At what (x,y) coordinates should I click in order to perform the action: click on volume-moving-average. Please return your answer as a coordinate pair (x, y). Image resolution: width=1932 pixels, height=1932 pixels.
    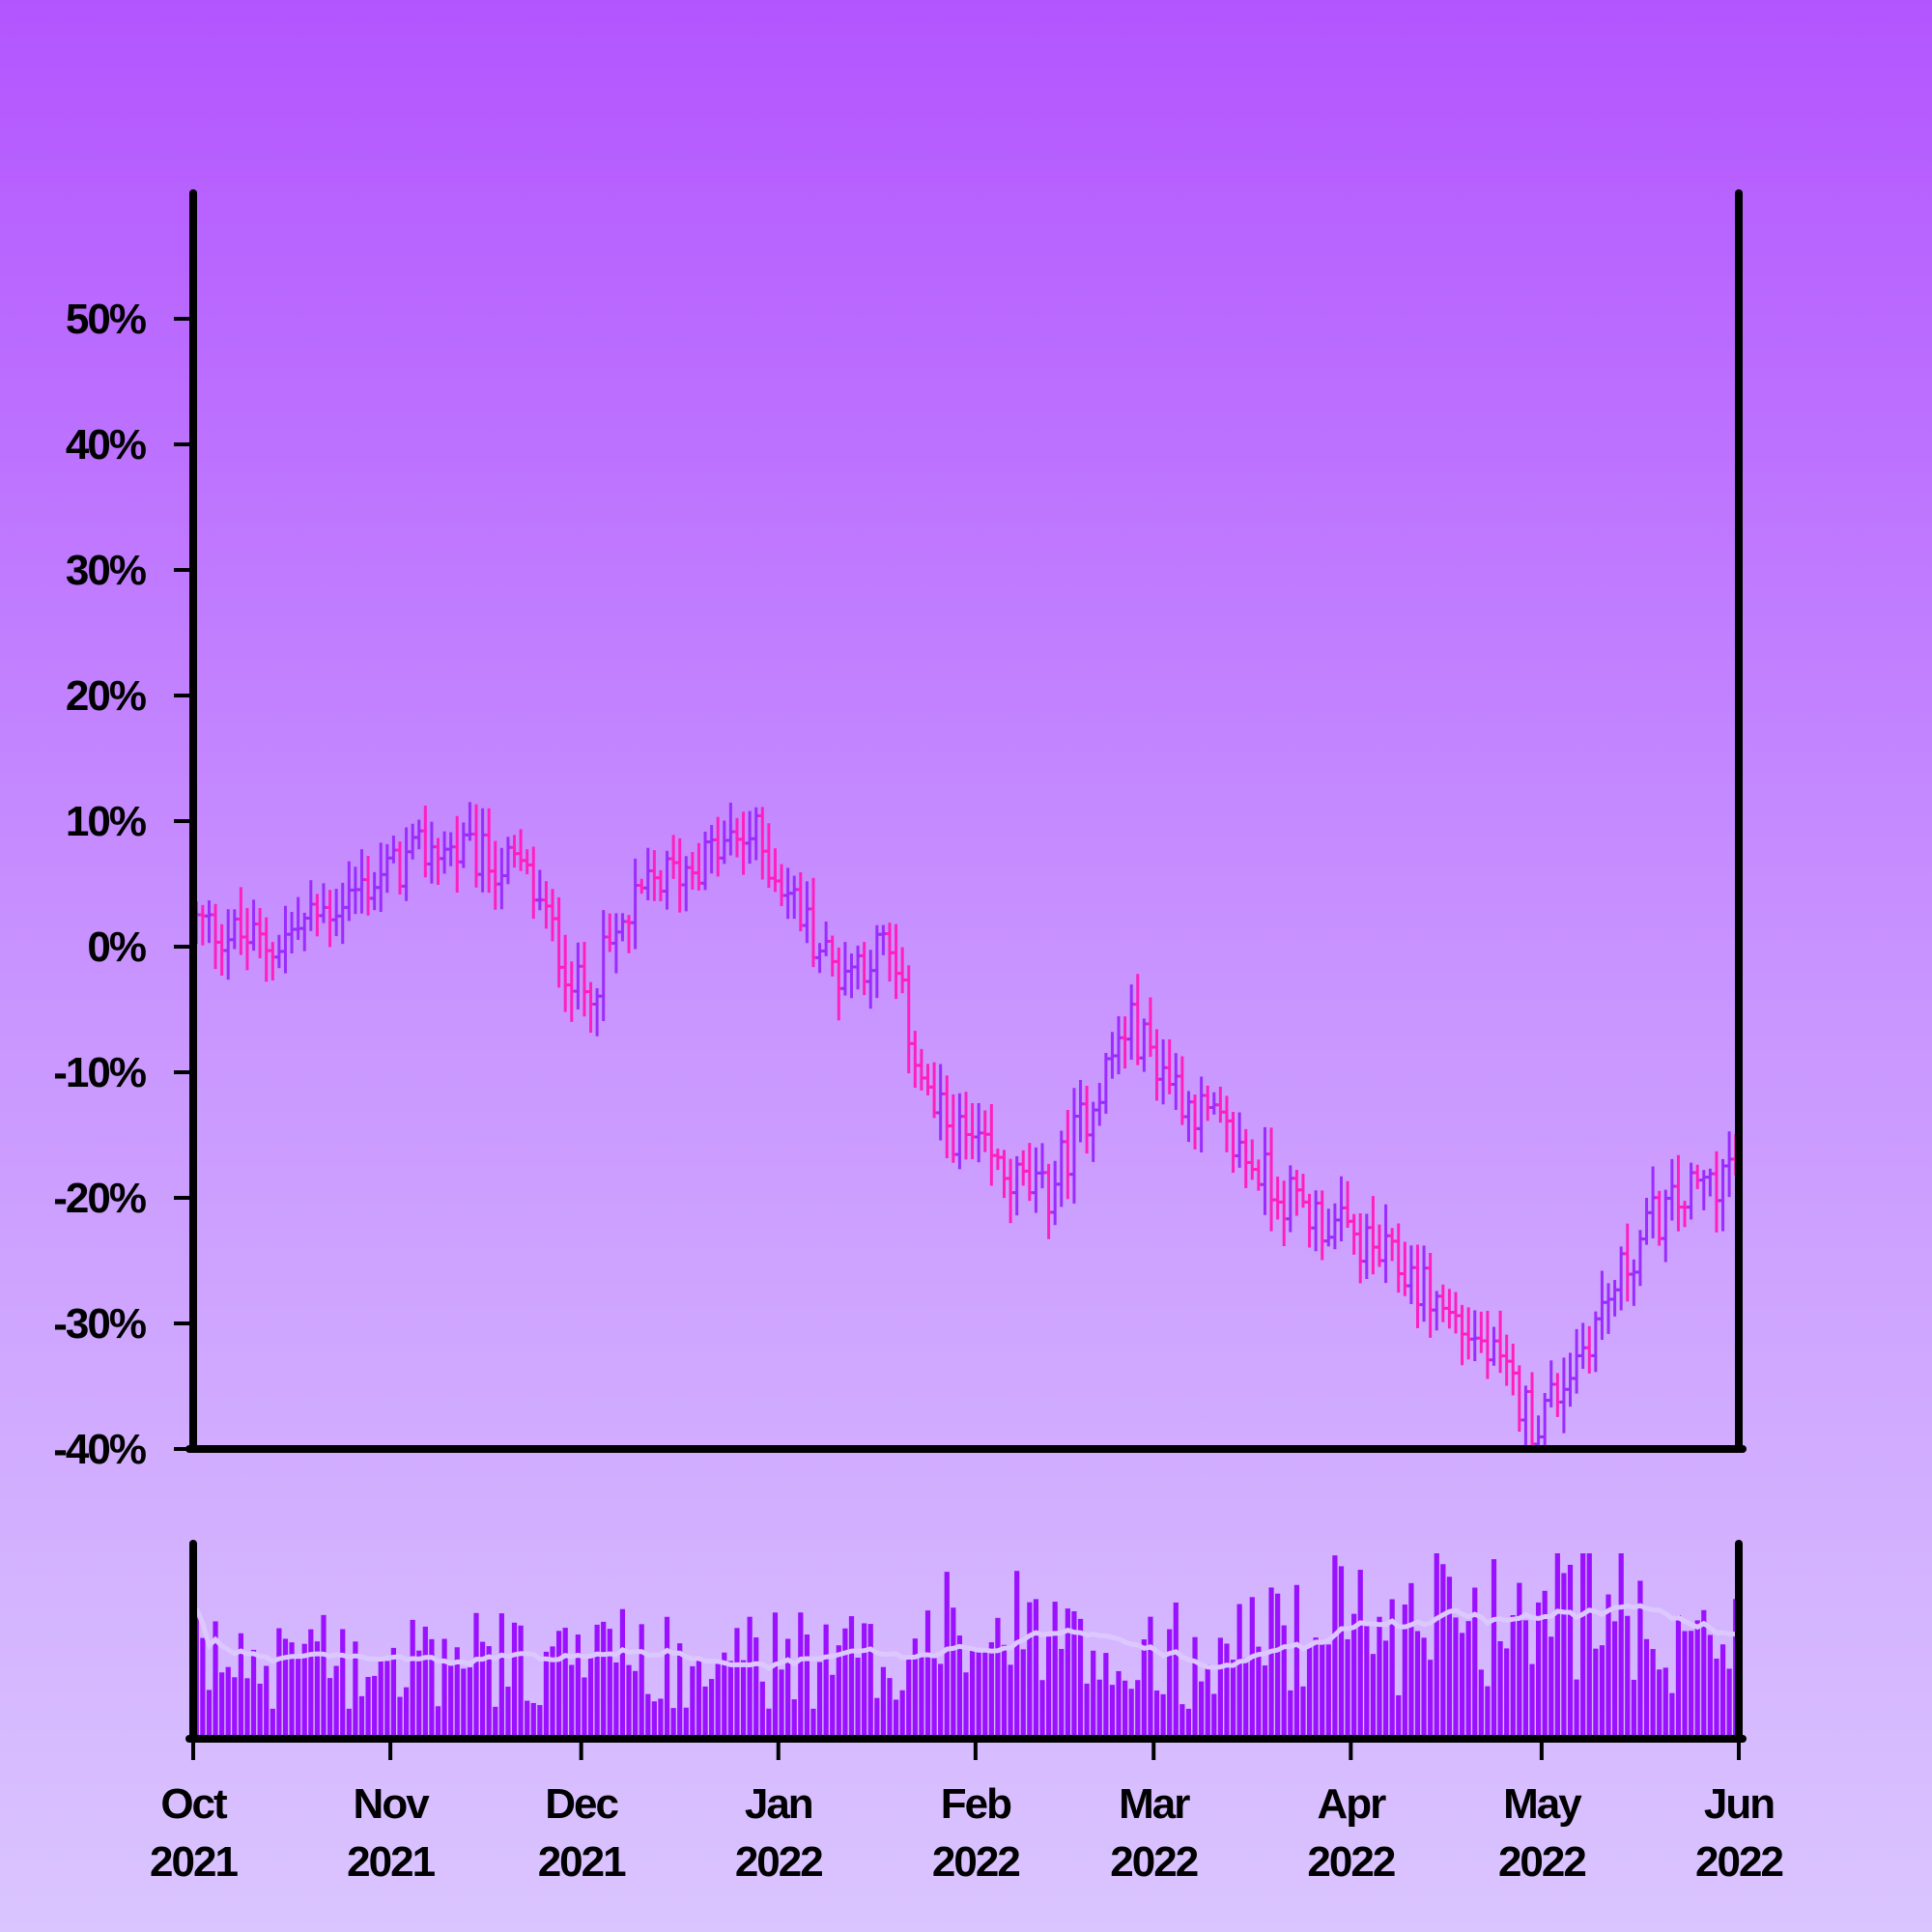
    Looking at the image, I should click on (965, 1637).